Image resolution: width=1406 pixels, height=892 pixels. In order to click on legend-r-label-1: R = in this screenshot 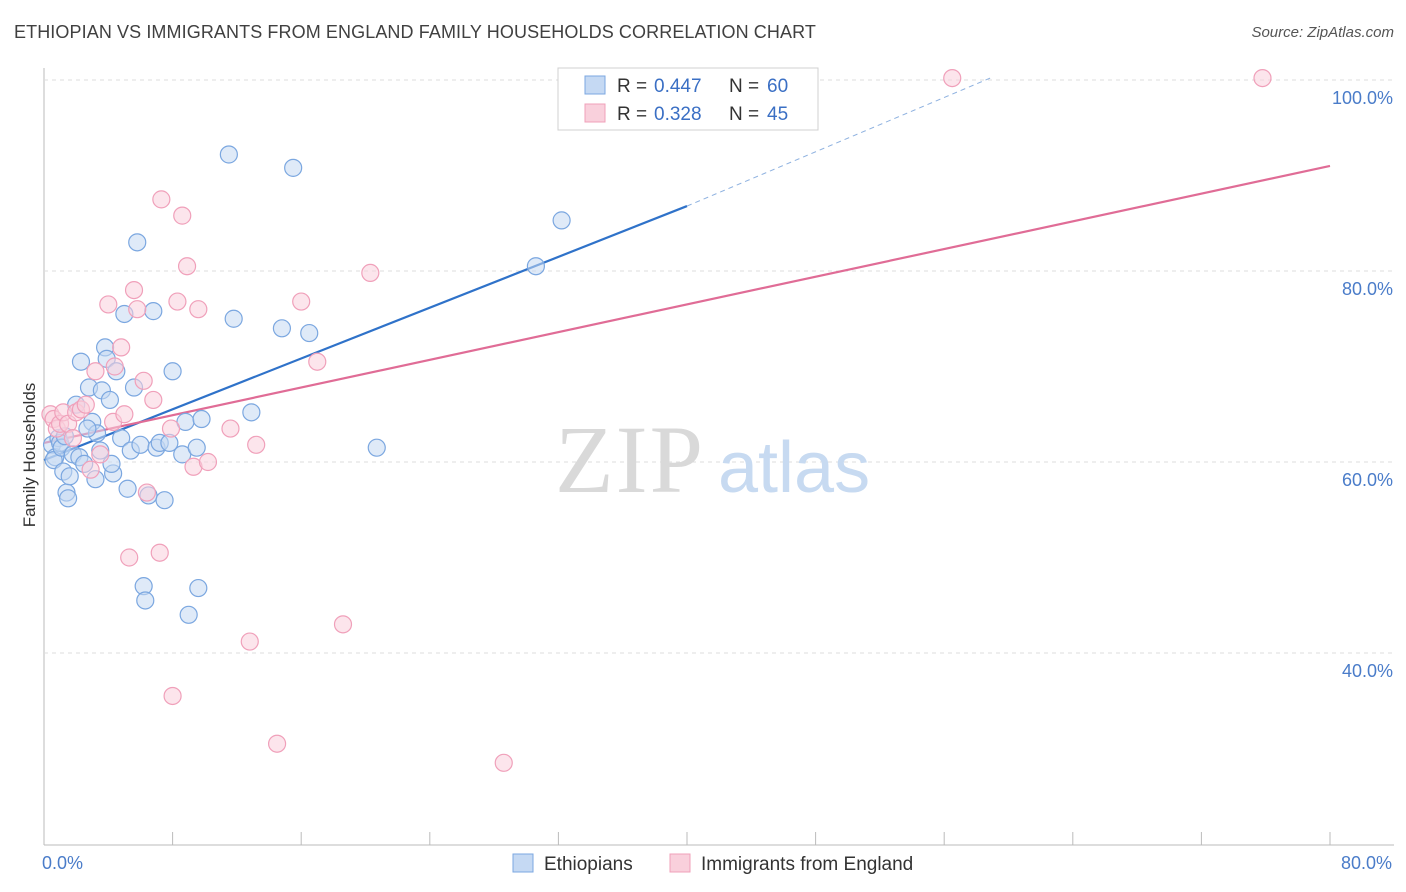, I will do `click(632, 86)`.